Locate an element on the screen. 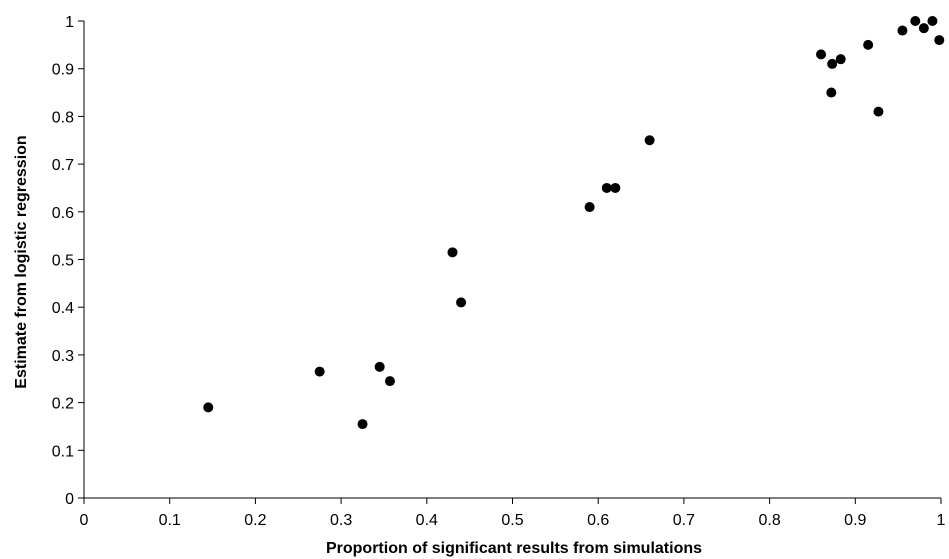  x-axis-ticks: 0 0.1 0.2 0.3 0.4 0.5 0.6 0.7 0.8 0.9 1 is located at coordinates (513, 513).